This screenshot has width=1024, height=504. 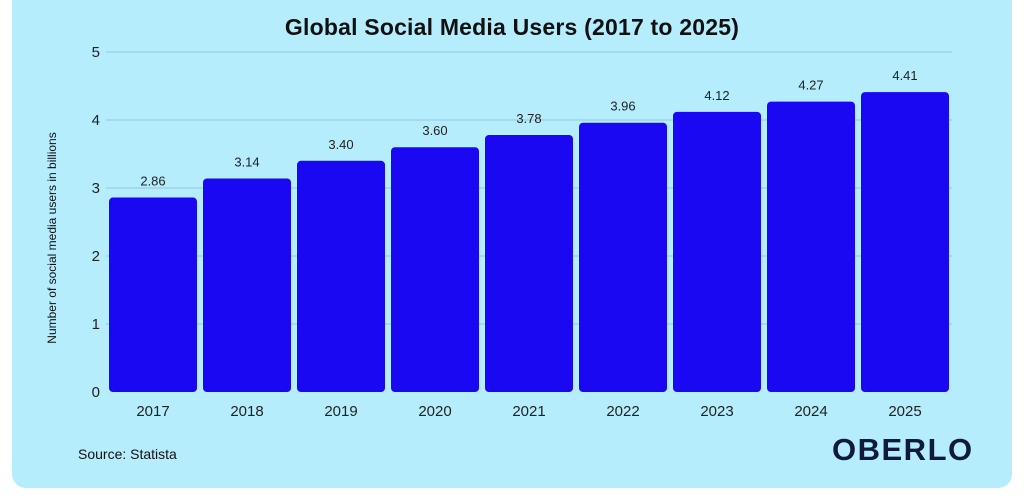 What do you see at coordinates (512, 27) in the screenshot?
I see `chart-title: Global Social Media Users (2017 to 2025)` at bounding box center [512, 27].